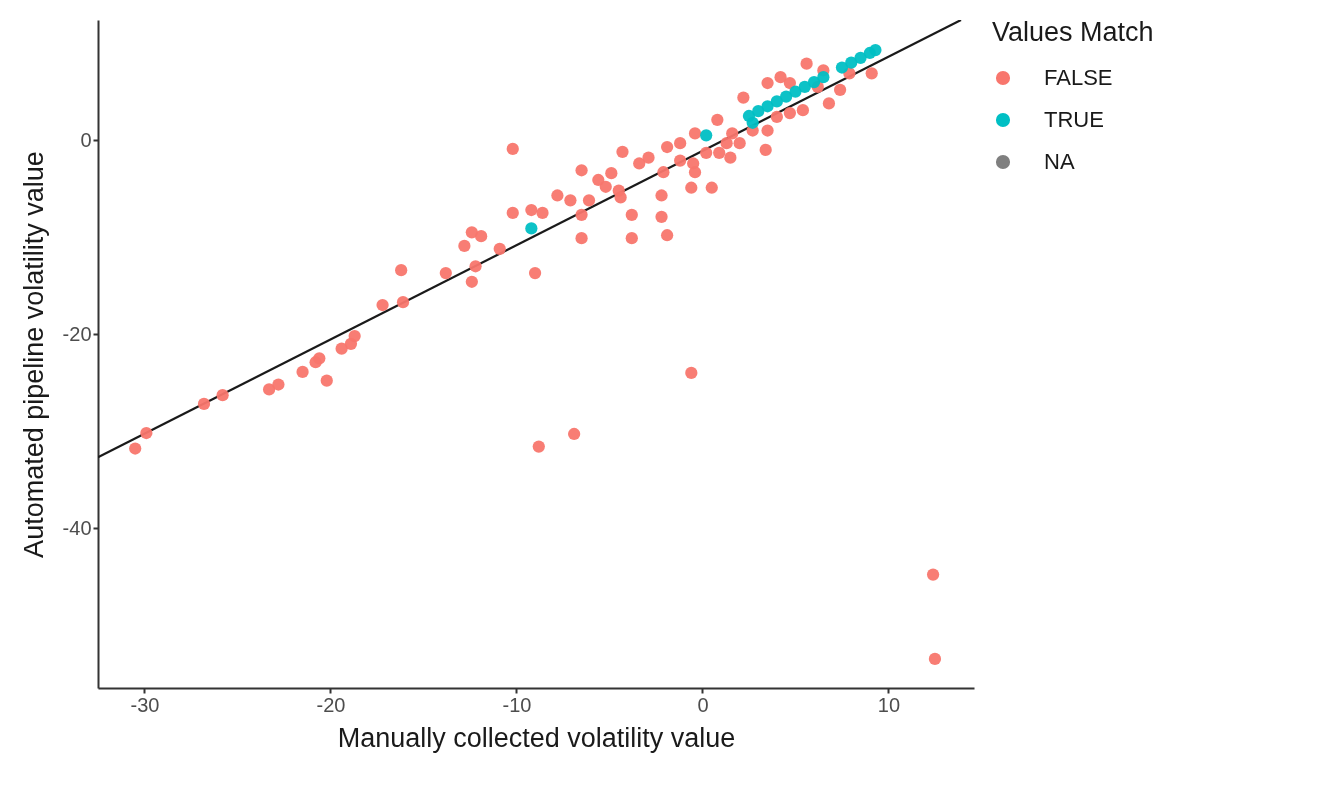  What do you see at coordinates (86, 139) in the screenshot?
I see `y-tick-label: 0` at bounding box center [86, 139].